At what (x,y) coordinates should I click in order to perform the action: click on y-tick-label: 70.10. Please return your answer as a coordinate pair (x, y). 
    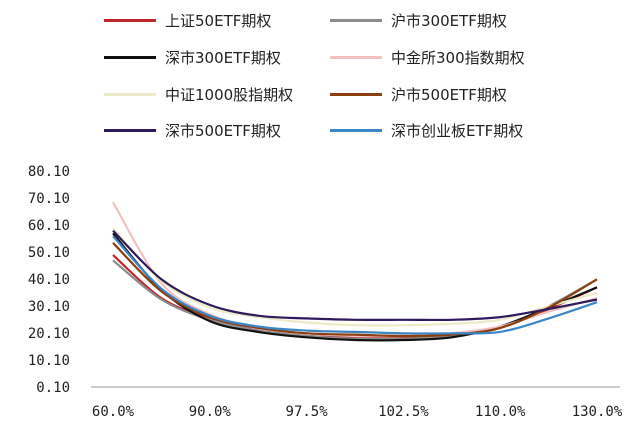
    Looking at the image, I should click on (49, 199).